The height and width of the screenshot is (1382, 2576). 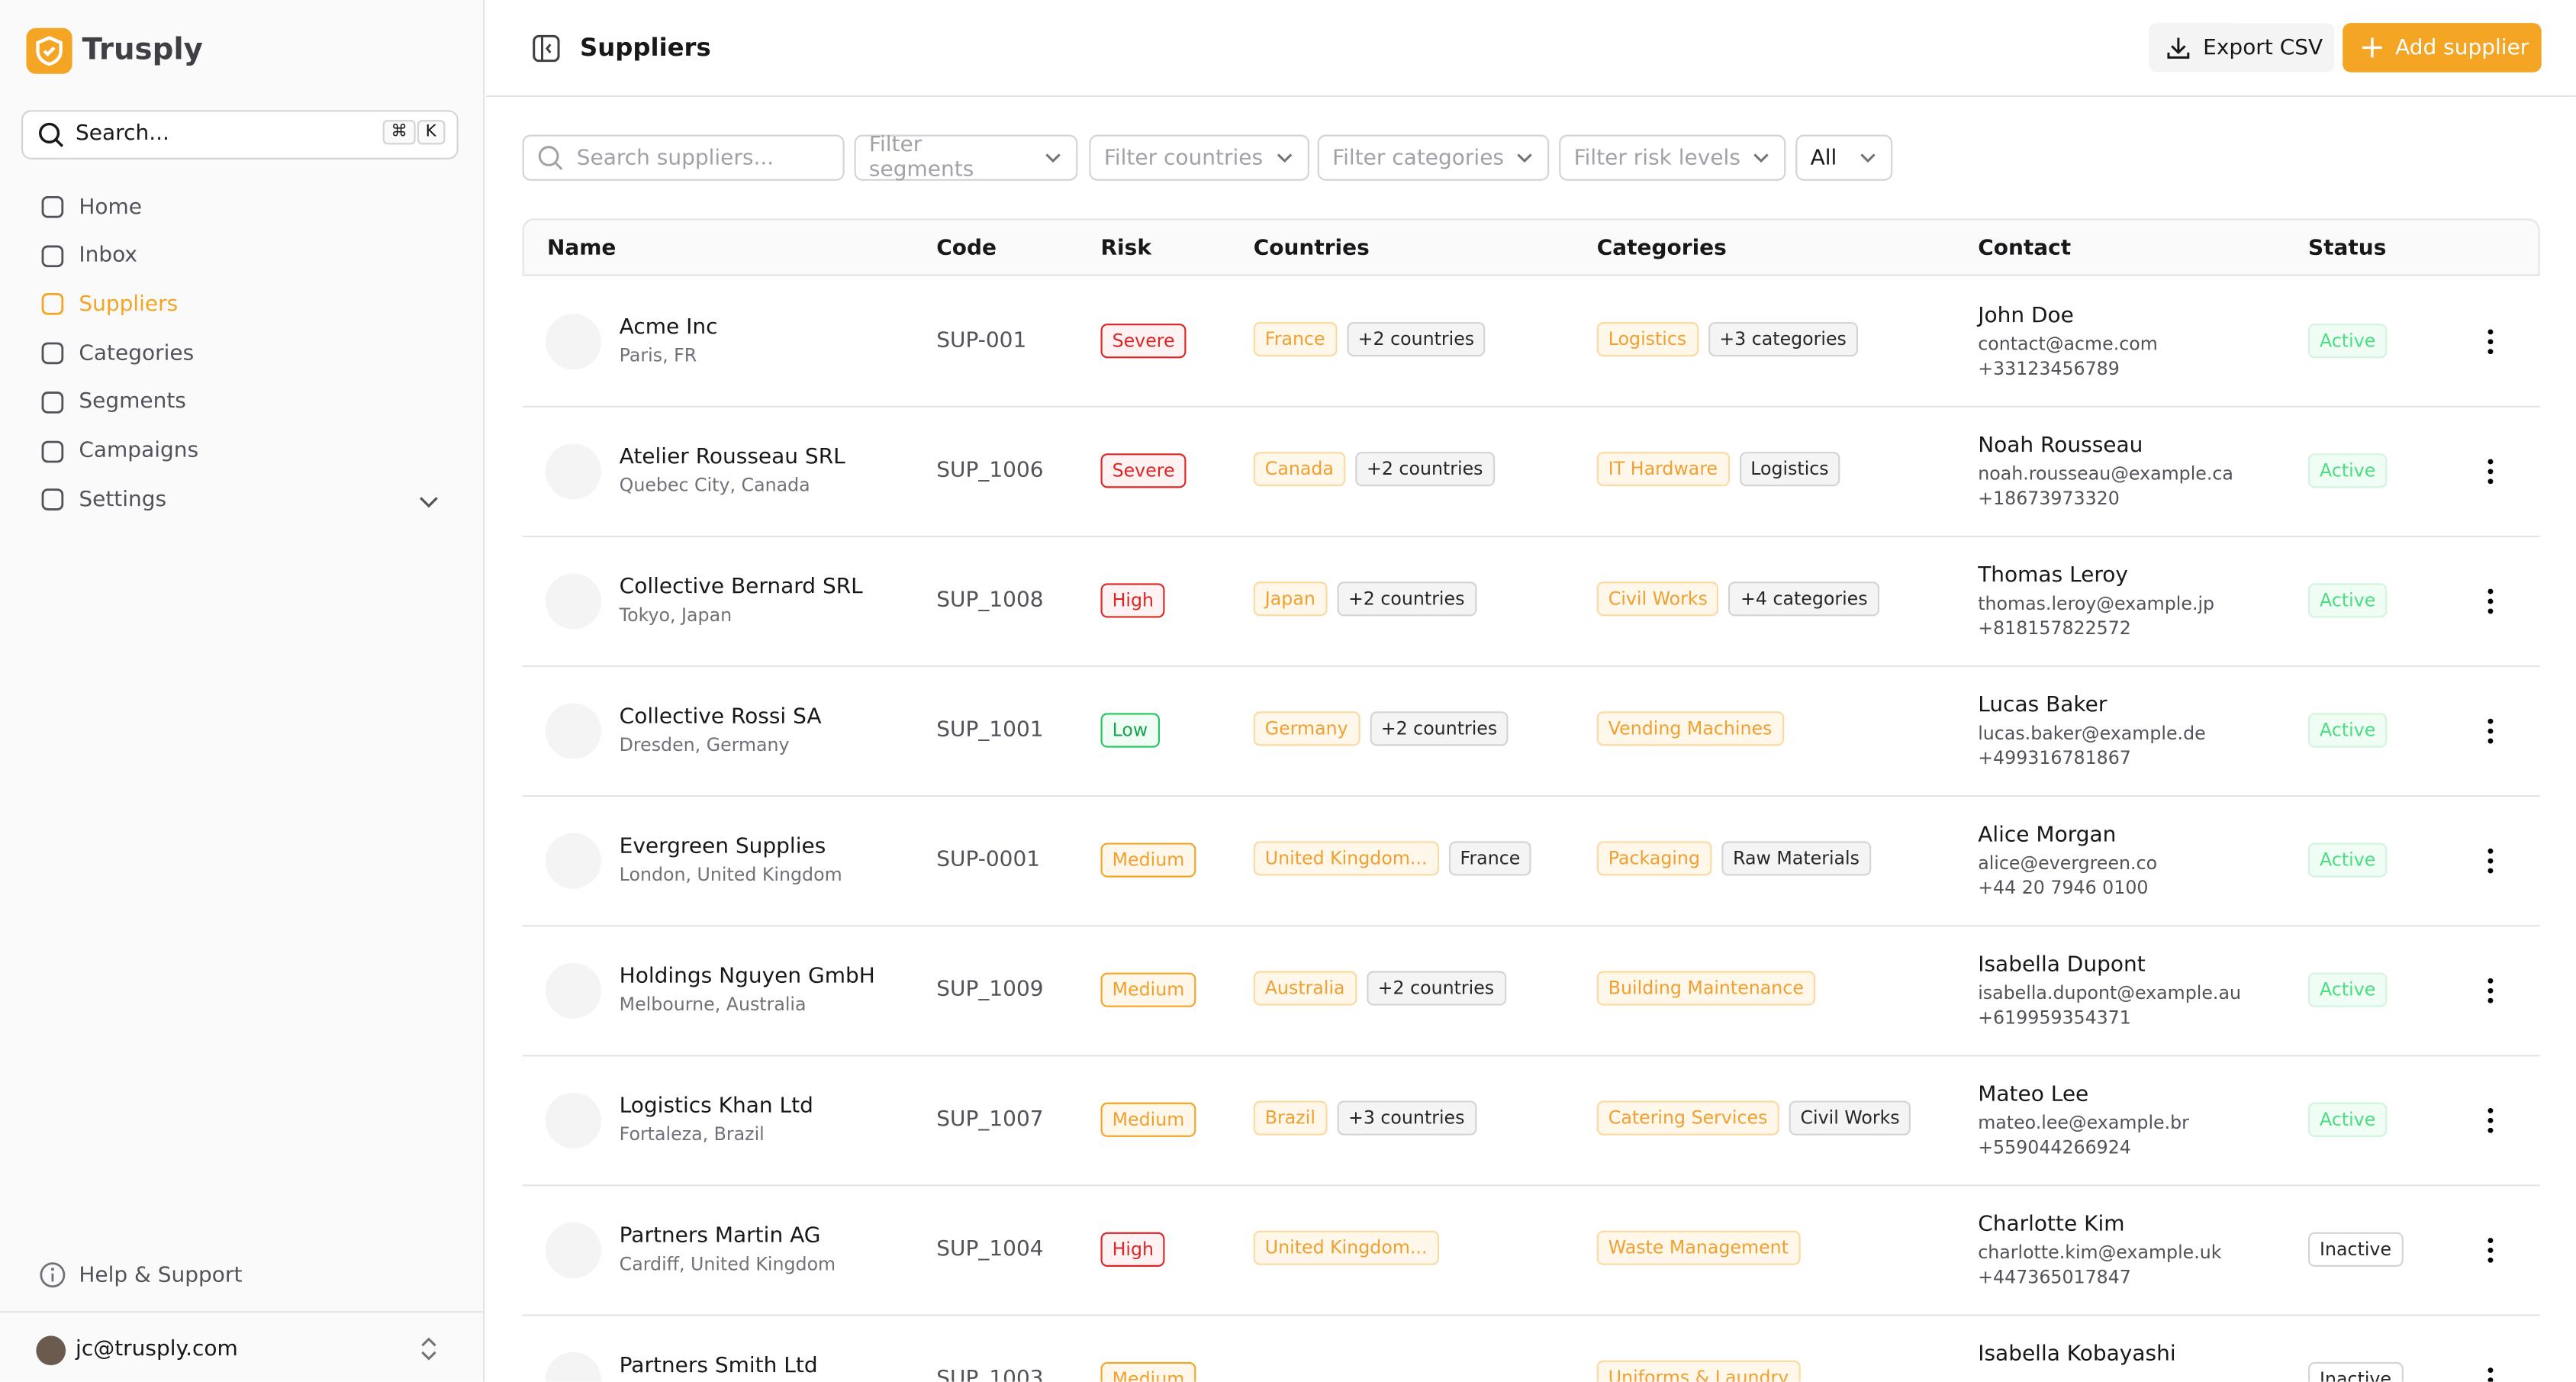 I want to click on dots-icon, so click(x=2490, y=601).